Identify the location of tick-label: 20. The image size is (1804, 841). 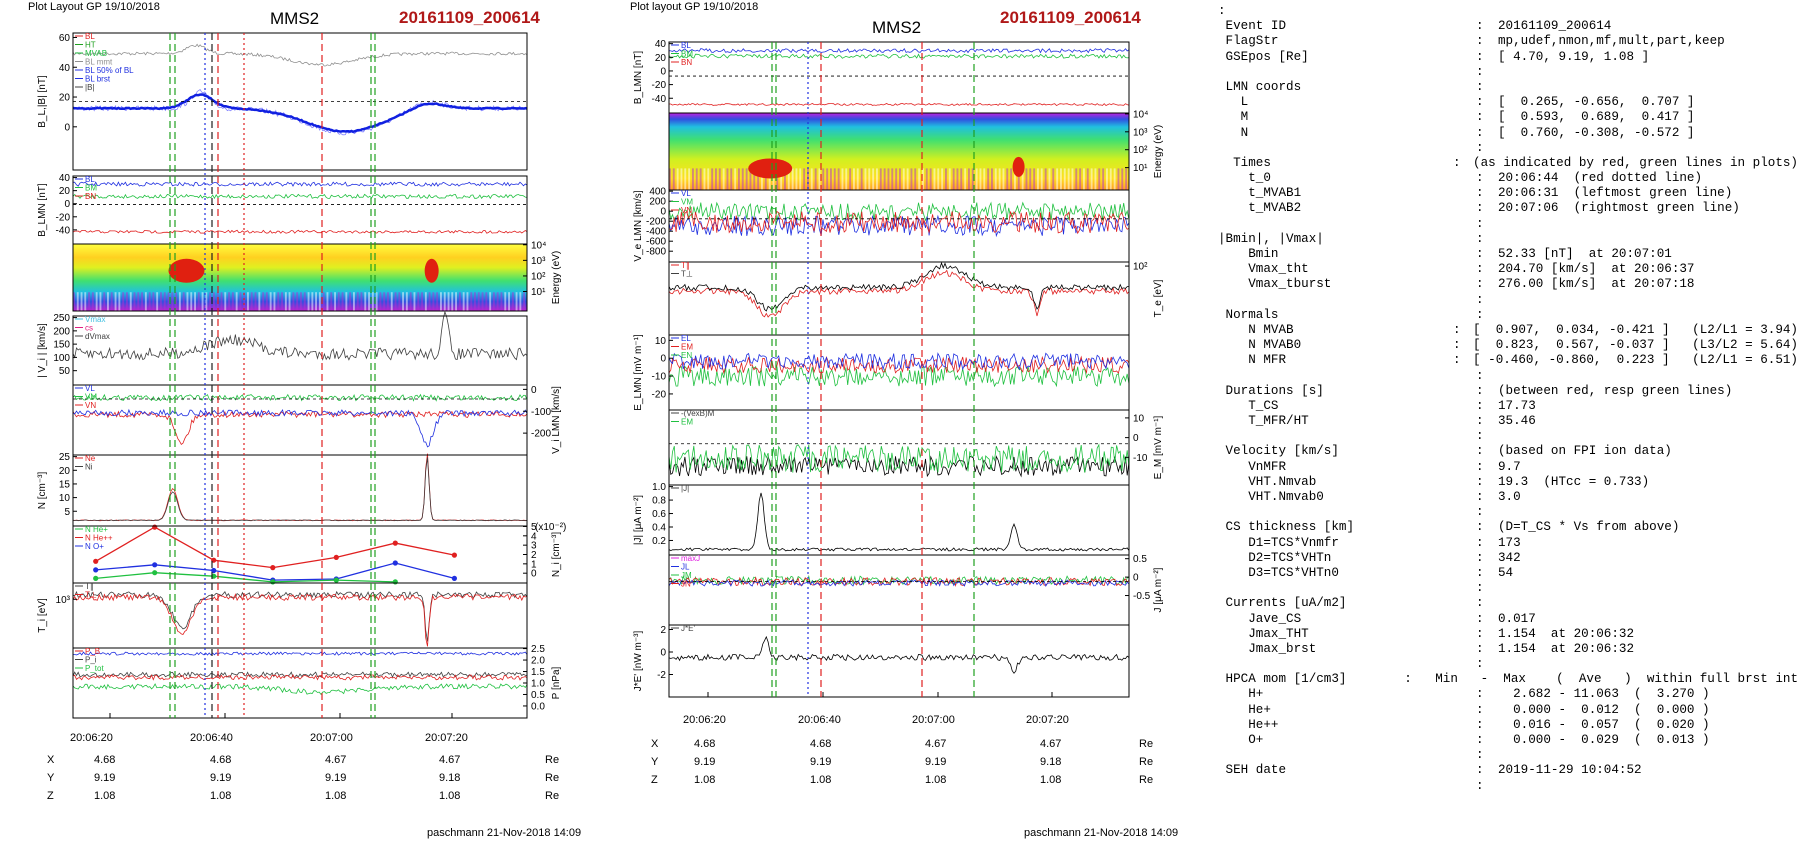
(661, 58).